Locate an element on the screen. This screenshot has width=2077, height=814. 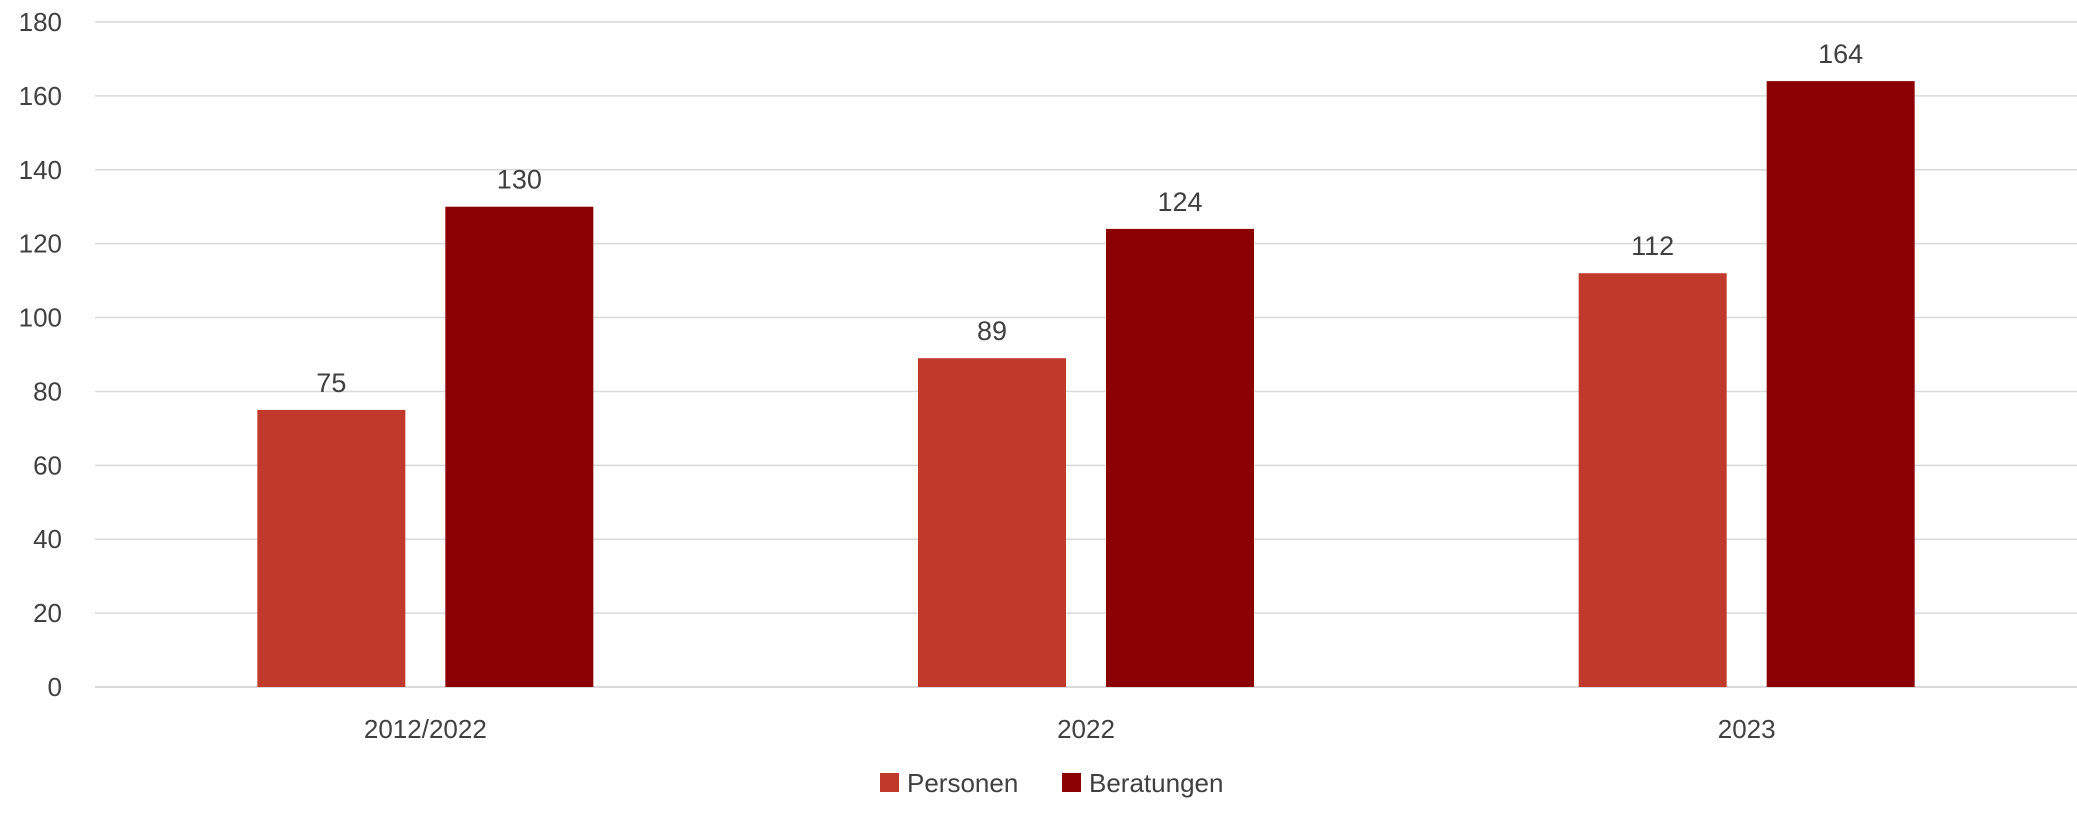
x-tick-label: 2023 is located at coordinates (1747, 729).